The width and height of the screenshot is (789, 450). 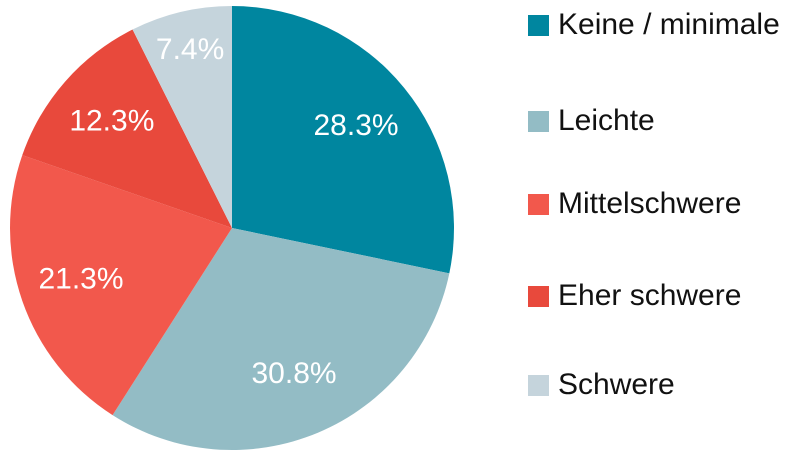 What do you see at coordinates (606, 120) in the screenshot?
I see `legend-label: Leichte` at bounding box center [606, 120].